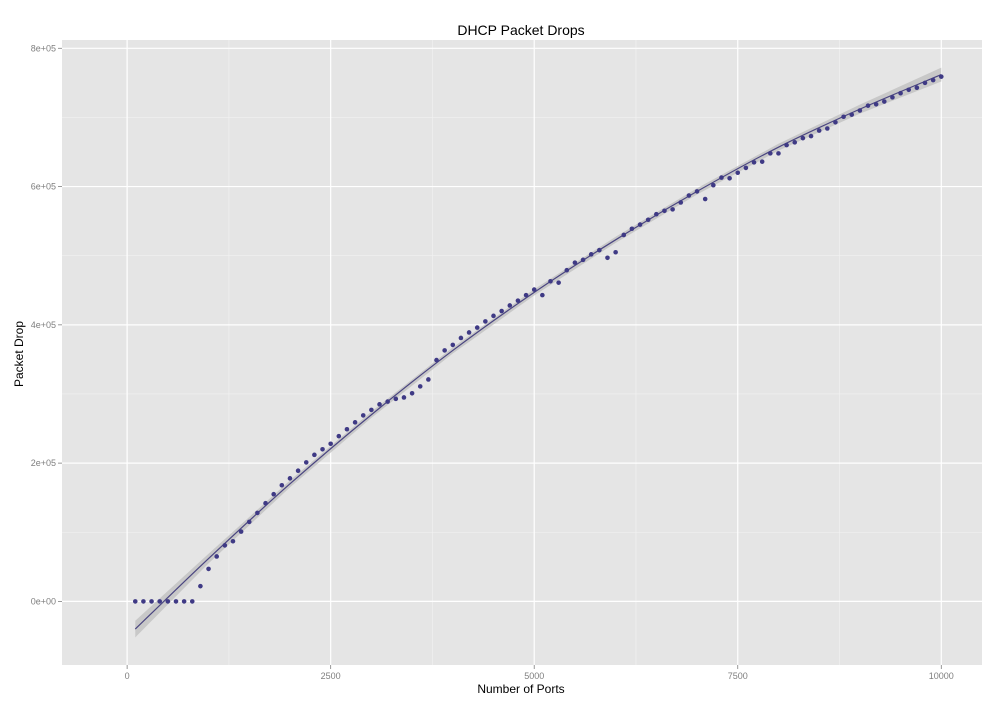  What do you see at coordinates (19, 354) in the screenshot?
I see `y-axis-title: Packet Drop` at bounding box center [19, 354].